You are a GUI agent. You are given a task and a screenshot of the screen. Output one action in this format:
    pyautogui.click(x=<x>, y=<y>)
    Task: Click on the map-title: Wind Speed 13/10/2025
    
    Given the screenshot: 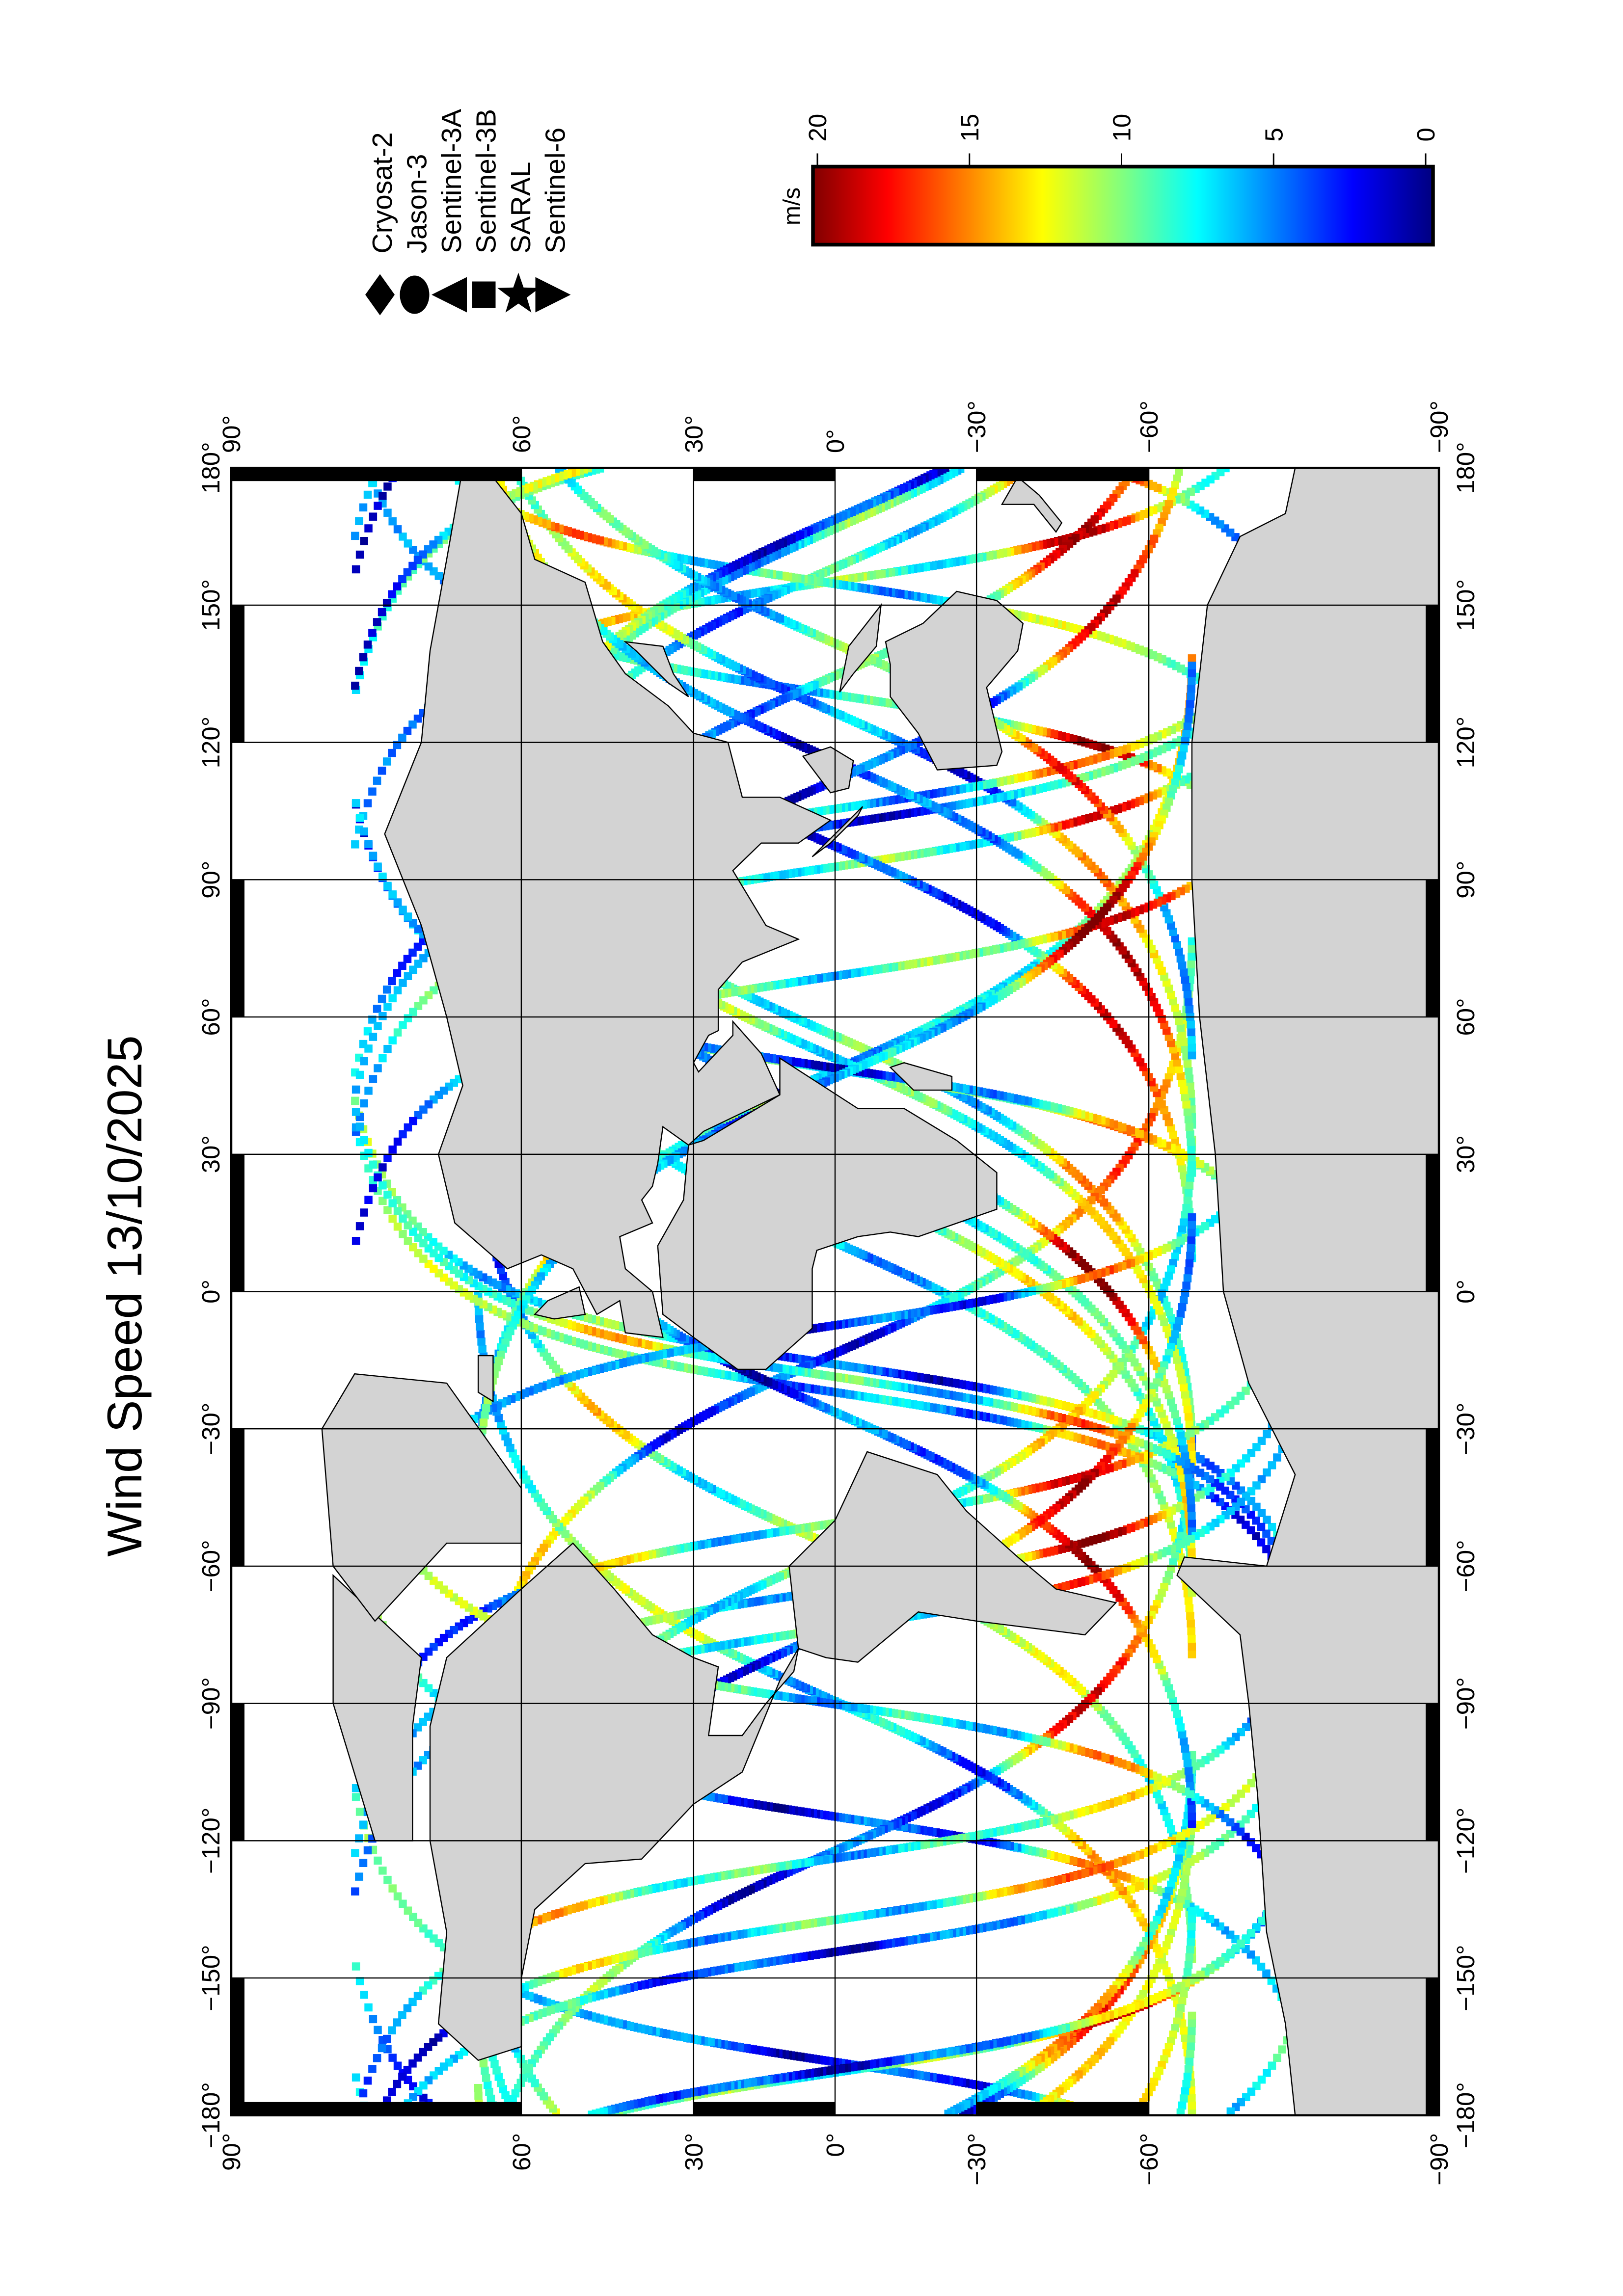 What is the action you would take?
    pyautogui.click(x=124, y=1296)
    